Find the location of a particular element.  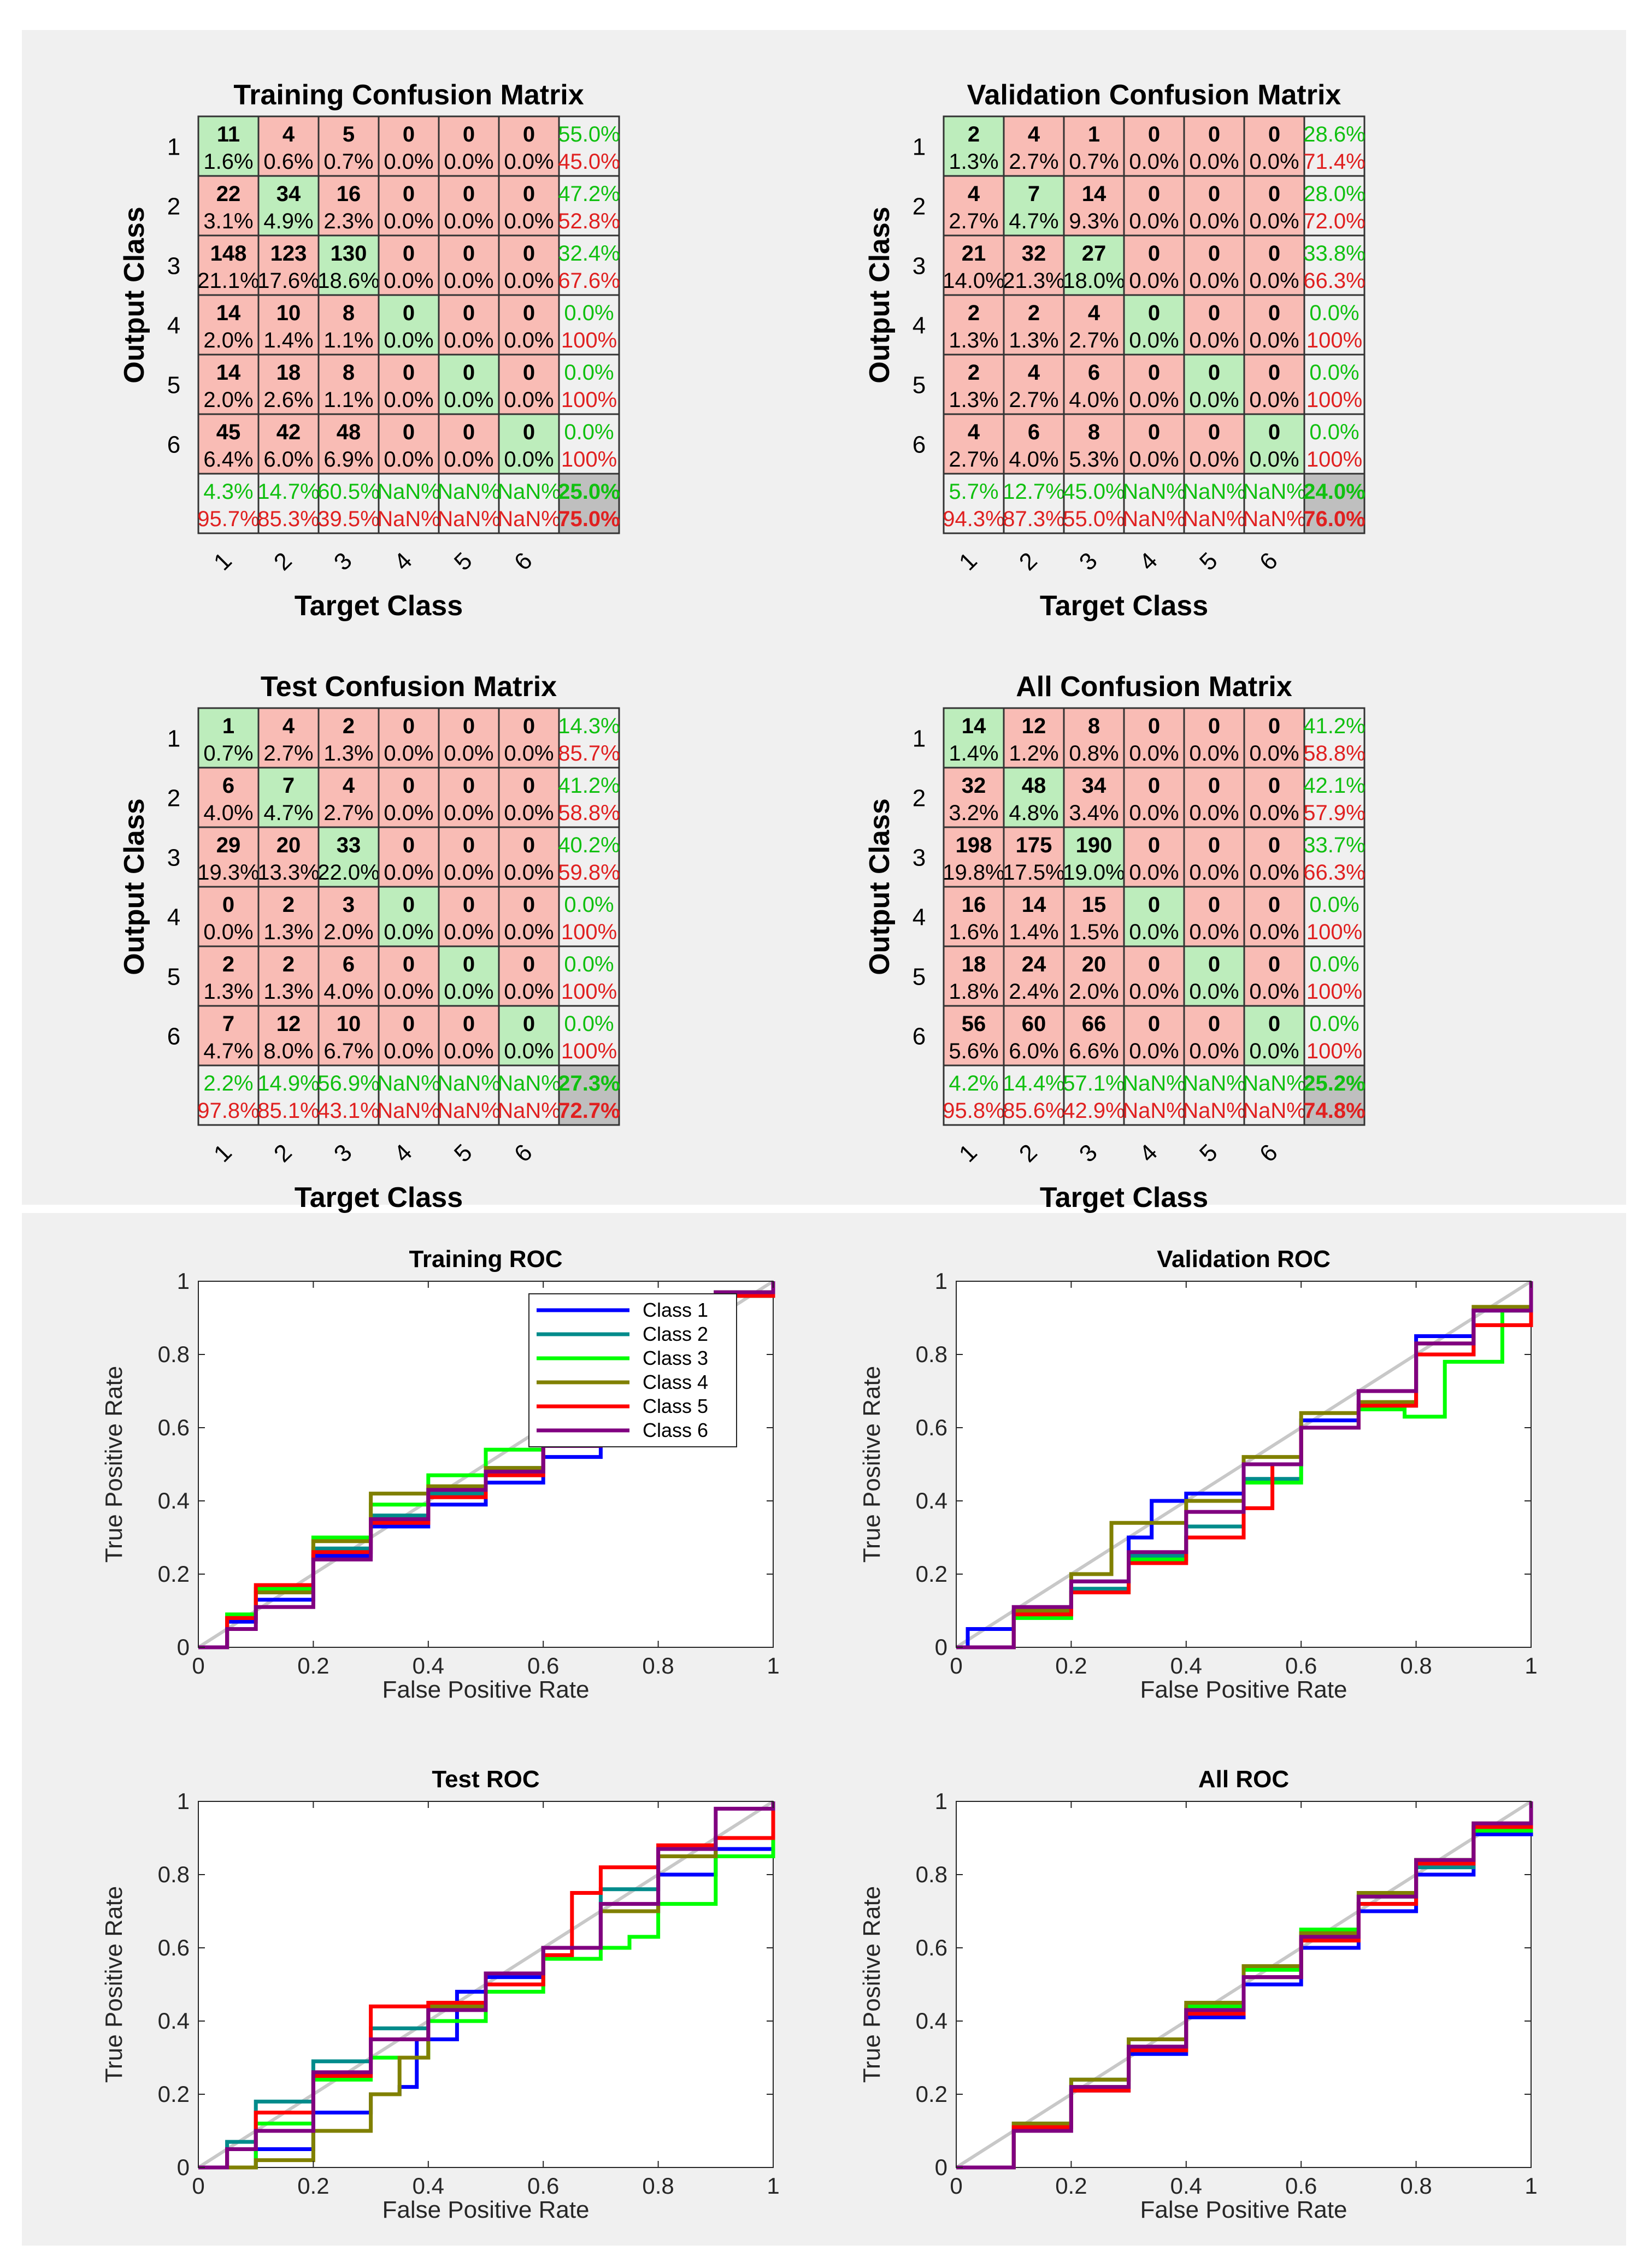

row-tick-label: 2 is located at coordinates (173, 206).